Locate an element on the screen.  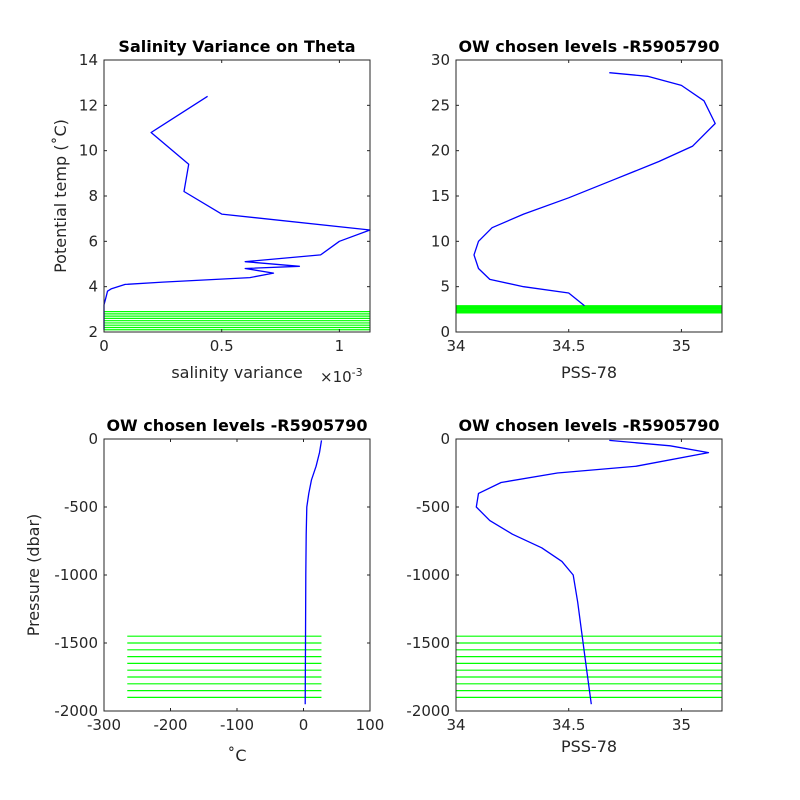
x-tick-label: 100 is located at coordinates (370, 725).